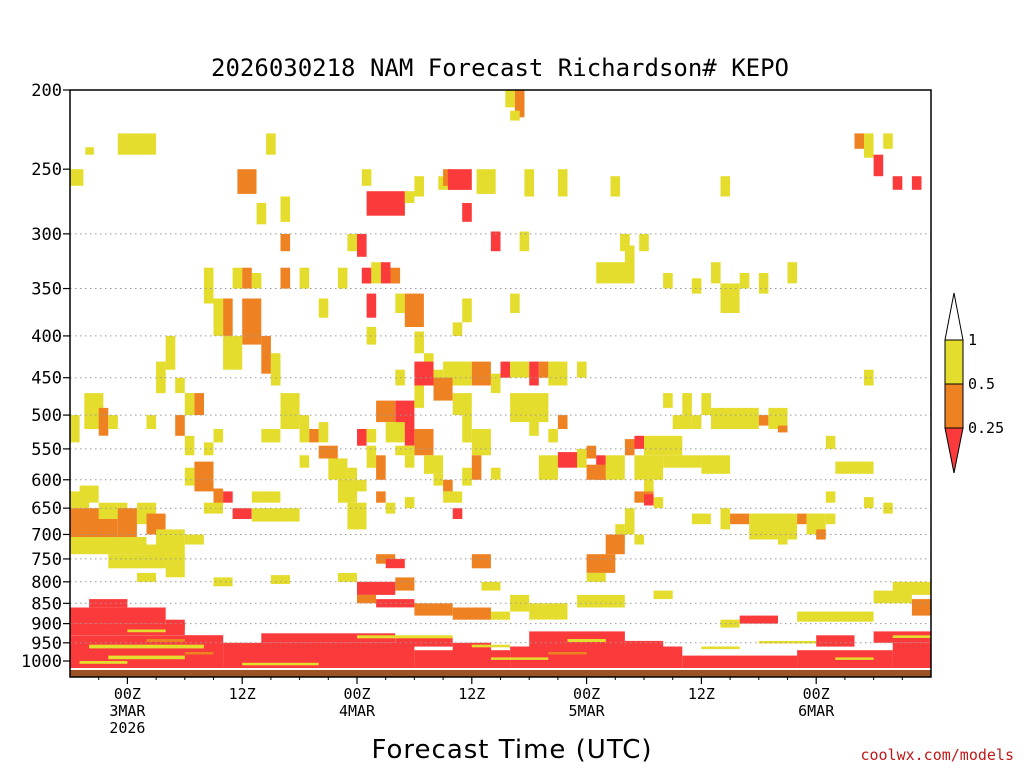  What do you see at coordinates (816, 711) in the screenshot?
I see `x-tick-label: 6MAR` at bounding box center [816, 711].